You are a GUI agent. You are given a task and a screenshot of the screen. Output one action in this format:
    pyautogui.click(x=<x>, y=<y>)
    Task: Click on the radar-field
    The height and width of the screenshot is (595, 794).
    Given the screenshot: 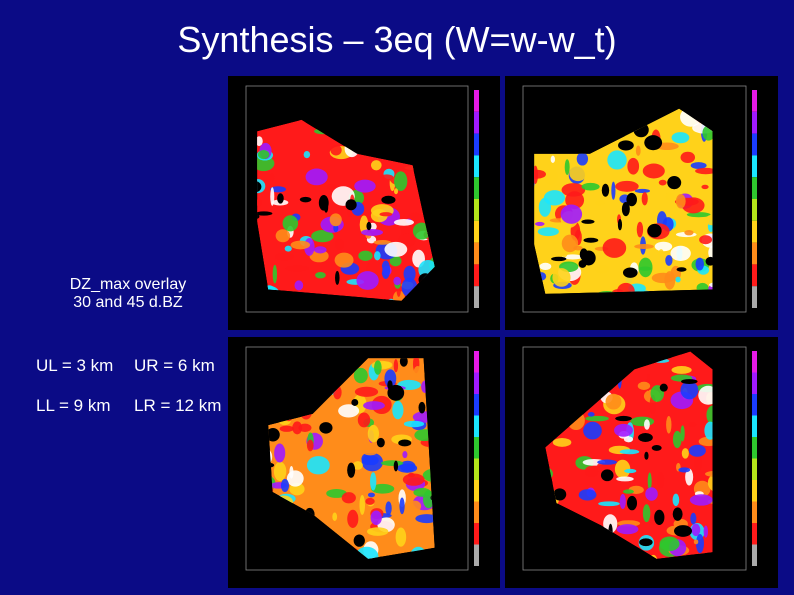 What is the action you would take?
    pyautogui.click(x=629, y=455)
    